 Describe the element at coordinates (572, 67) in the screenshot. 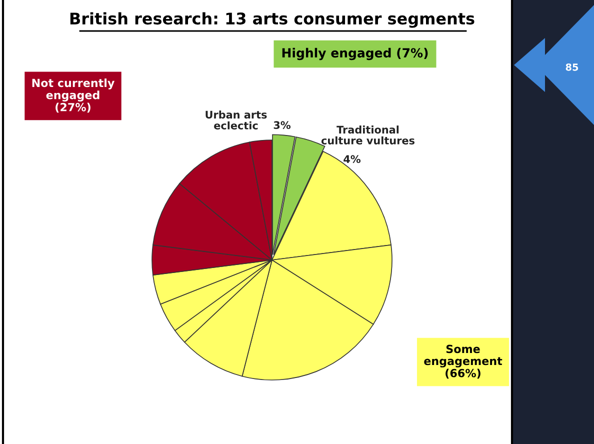

I see `text: 85` at that location.